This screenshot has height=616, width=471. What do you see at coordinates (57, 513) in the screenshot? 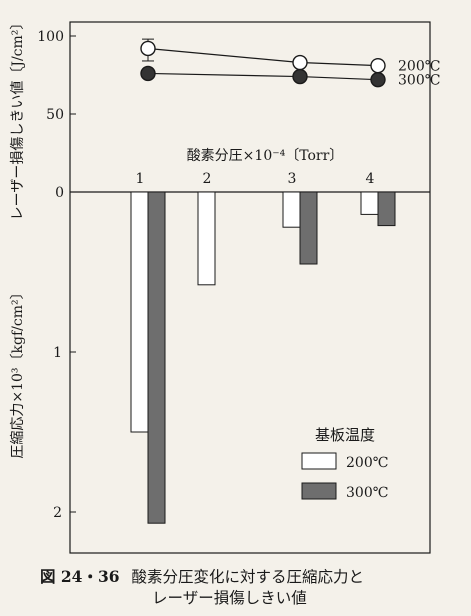
I see `y-tick-label-bottom: 2` at bounding box center [57, 513].